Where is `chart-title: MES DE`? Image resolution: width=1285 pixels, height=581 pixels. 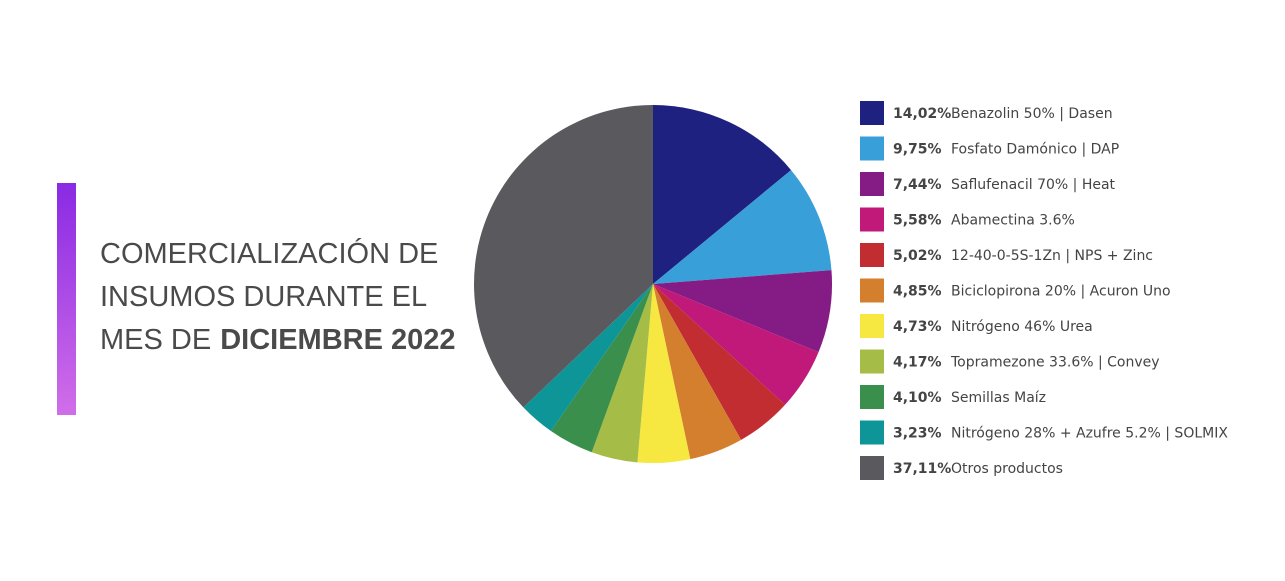
chart-title: MES DE is located at coordinates (155, 340).